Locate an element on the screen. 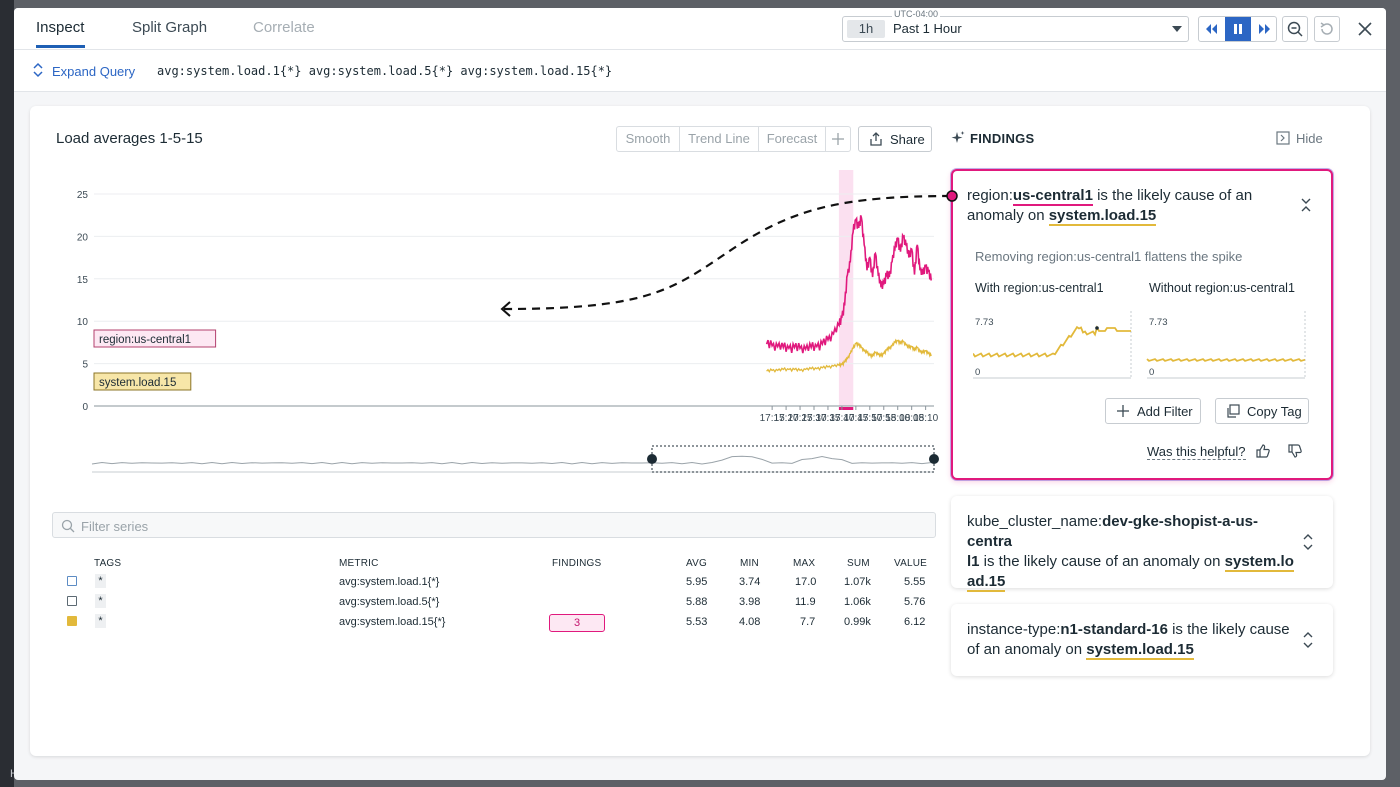  hide-panel-icon is located at coordinates (1283, 138).